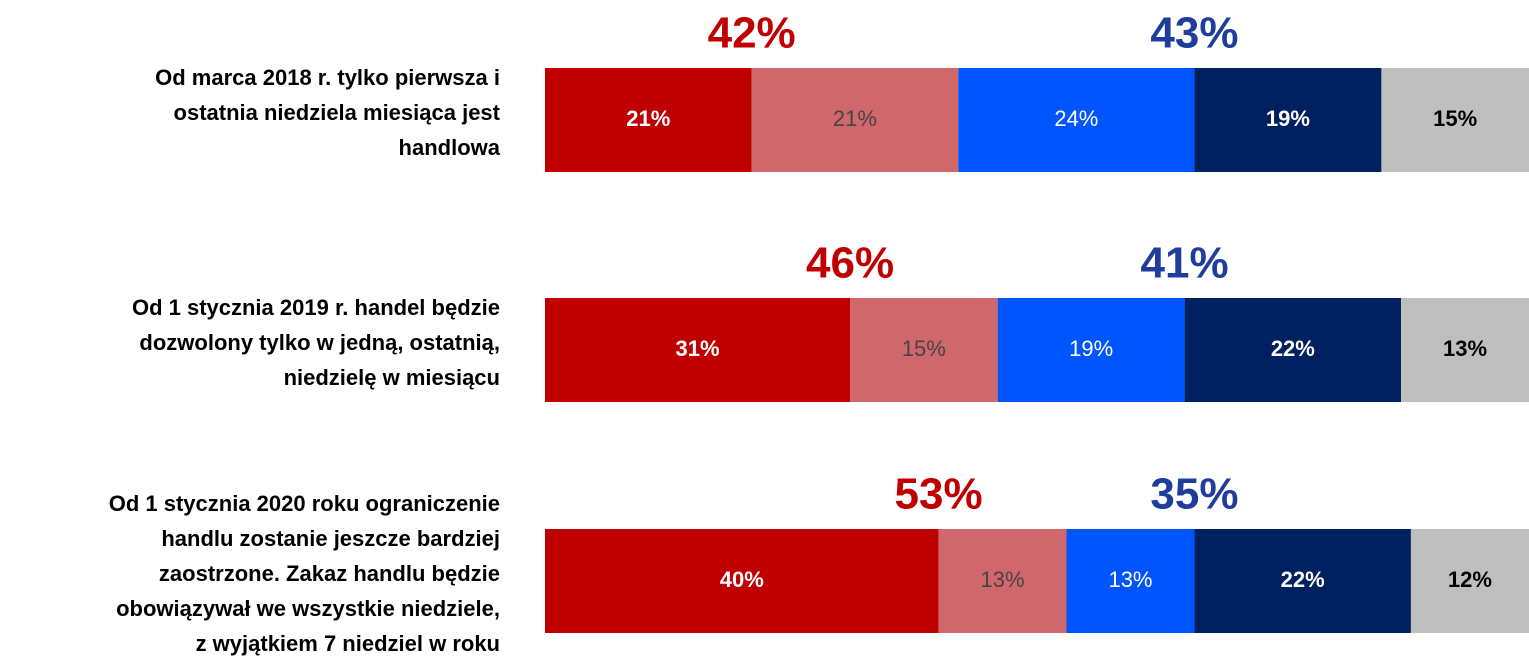 Image resolution: width=1529 pixels, height=658 pixels. Describe the element at coordinates (1194, 494) in the screenshot. I see `group-total: 35%` at that location.